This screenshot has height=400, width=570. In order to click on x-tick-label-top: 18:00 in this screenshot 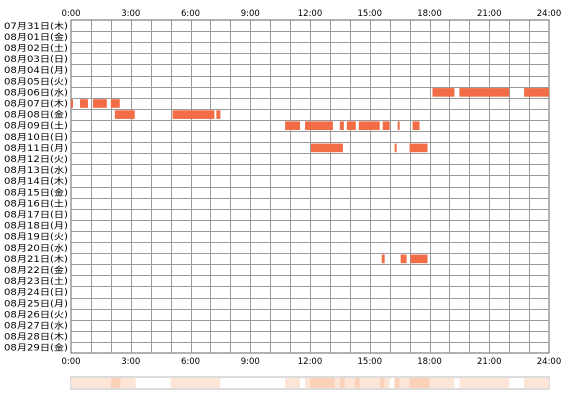, I will do `click(429, 14)`.